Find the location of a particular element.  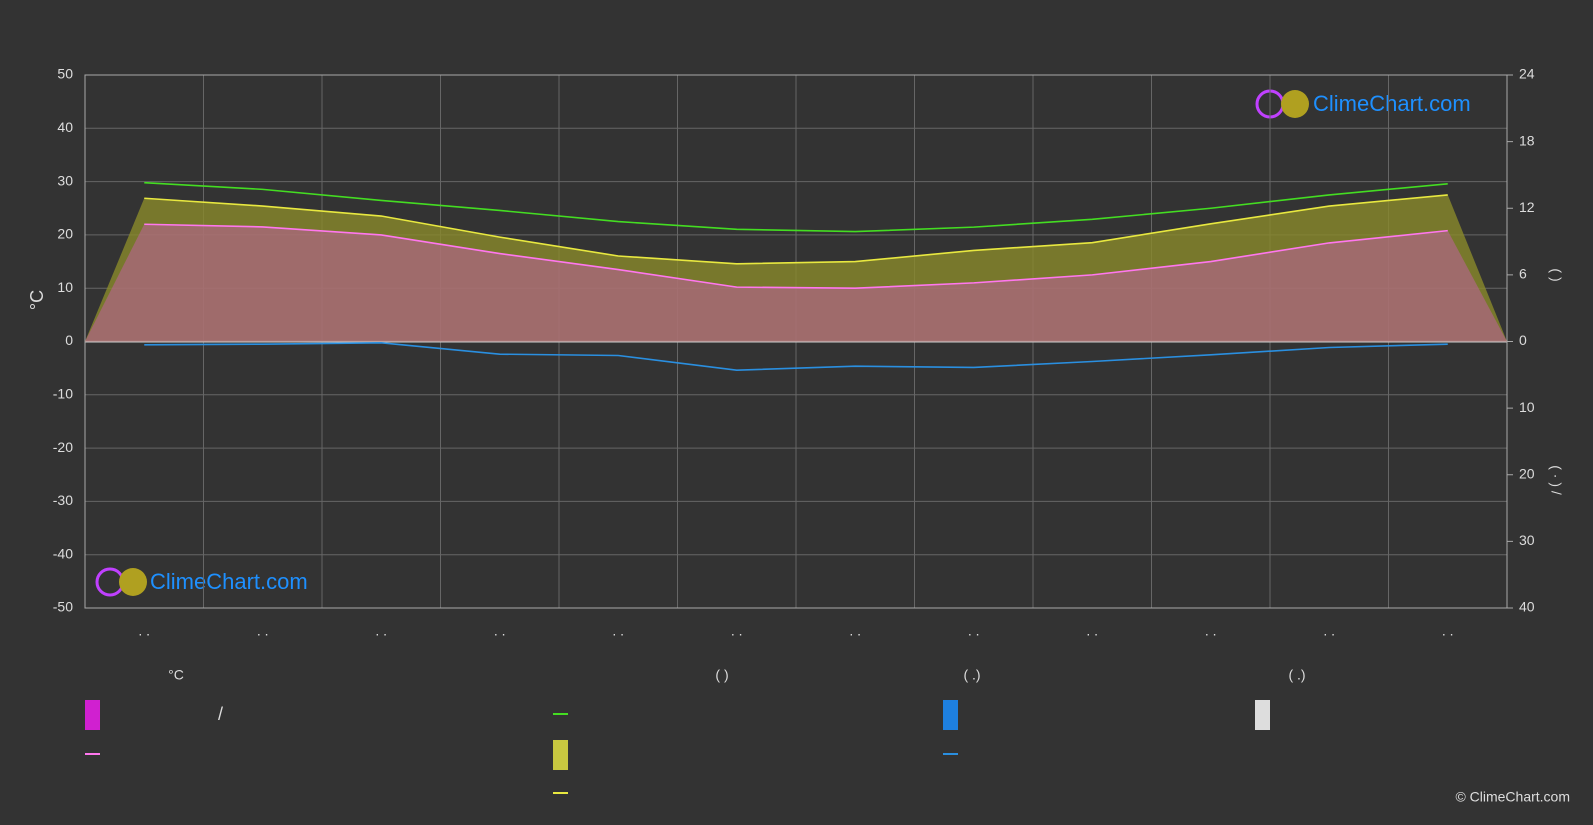

y-tick-label: 30 is located at coordinates (65, 180).